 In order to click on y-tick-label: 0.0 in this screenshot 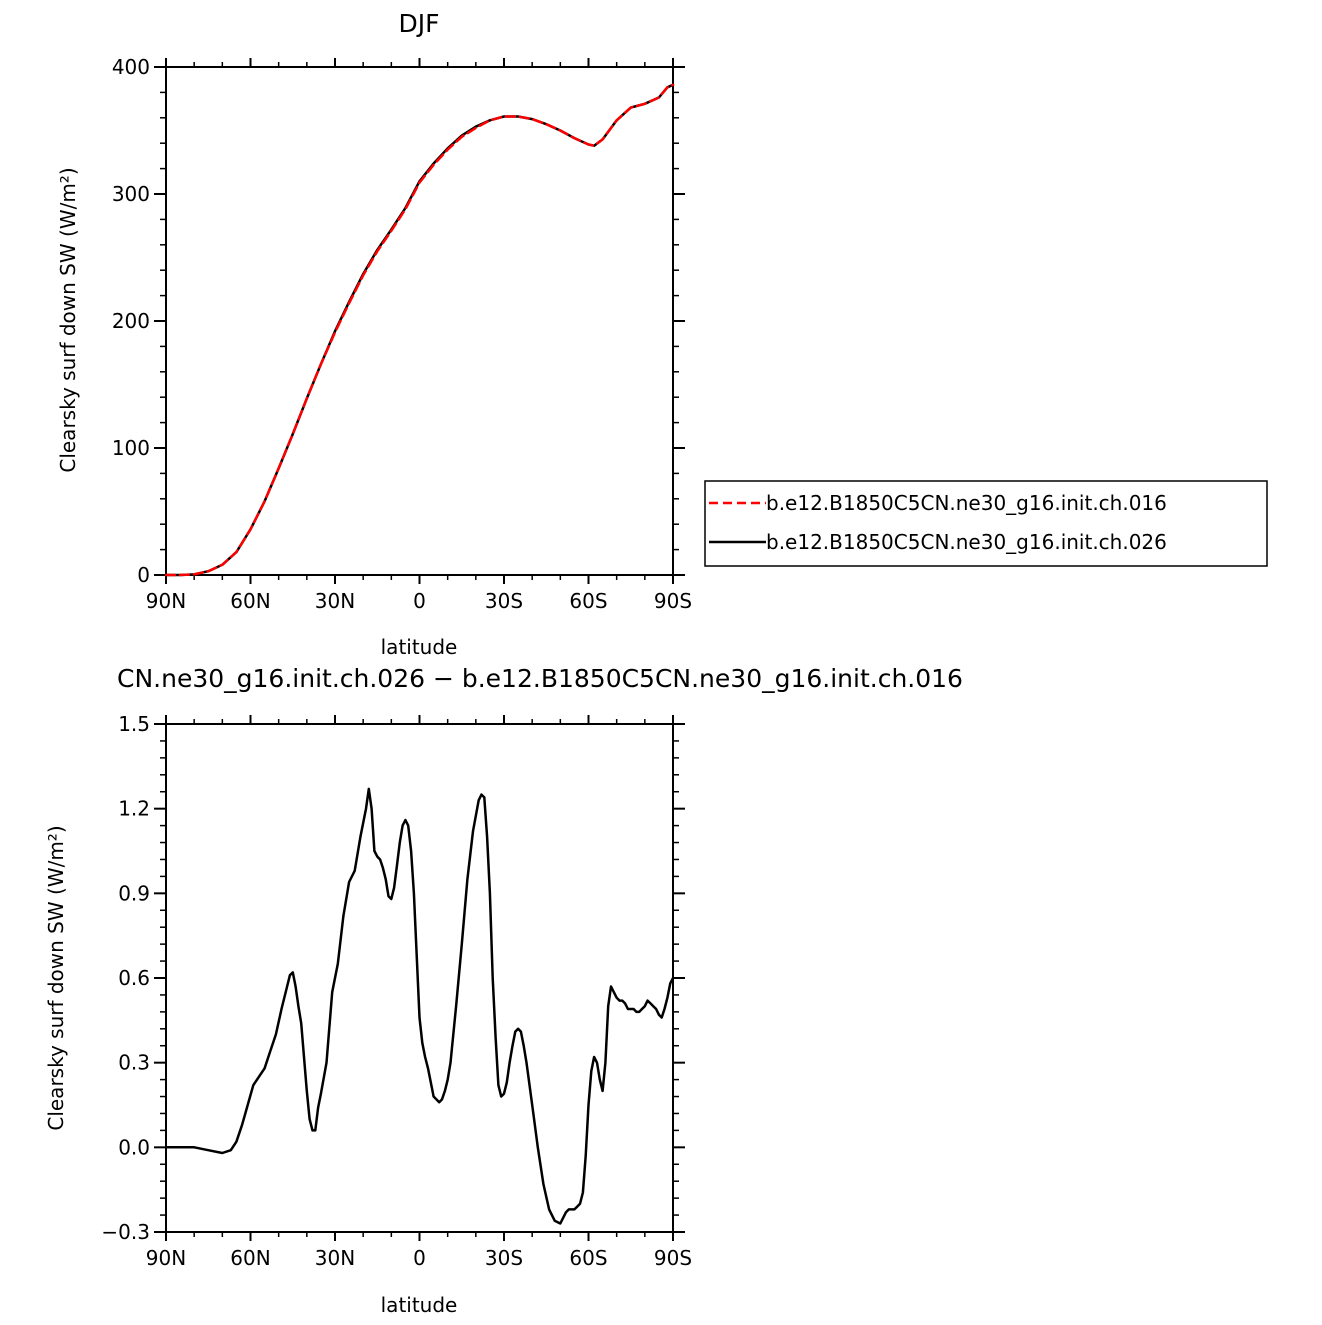, I will do `click(134, 1147)`.